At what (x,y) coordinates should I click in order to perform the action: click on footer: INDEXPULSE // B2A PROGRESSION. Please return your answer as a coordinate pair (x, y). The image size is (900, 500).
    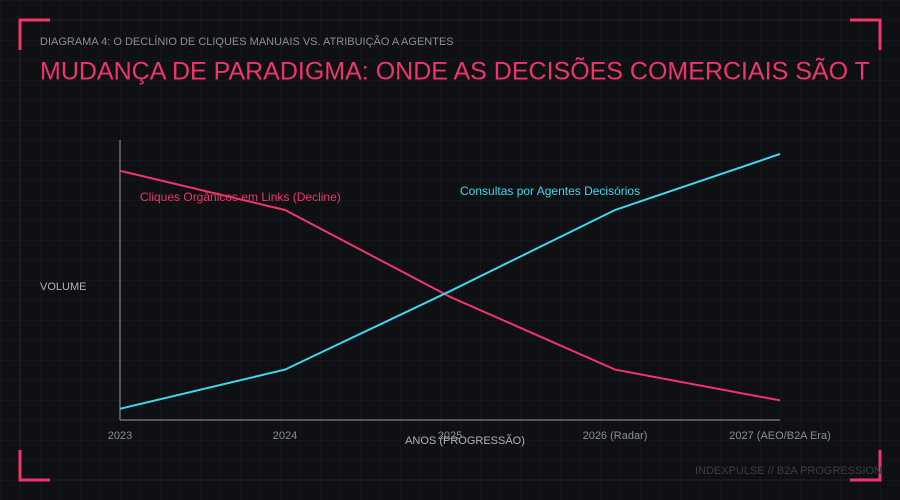
    Looking at the image, I should click on (788, 471).